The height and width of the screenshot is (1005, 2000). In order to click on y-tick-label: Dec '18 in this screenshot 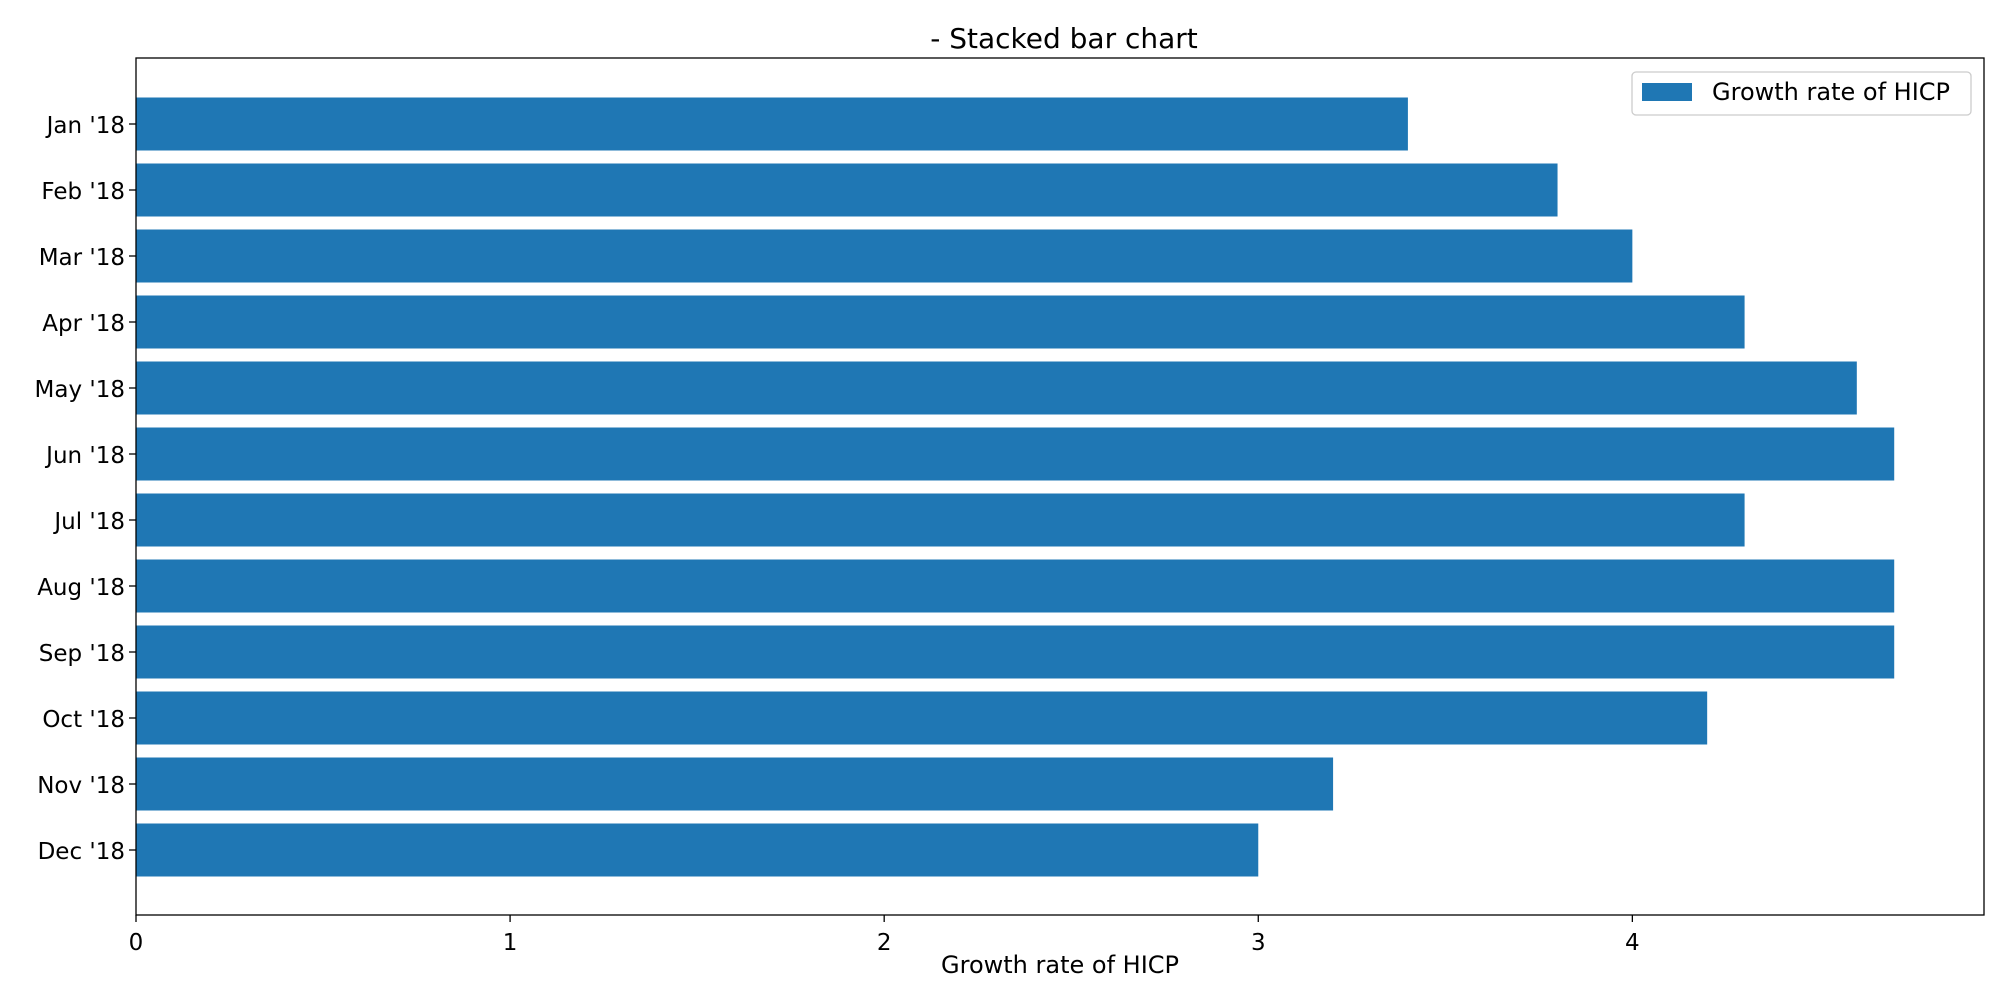, I will do `click(81, 852)`.